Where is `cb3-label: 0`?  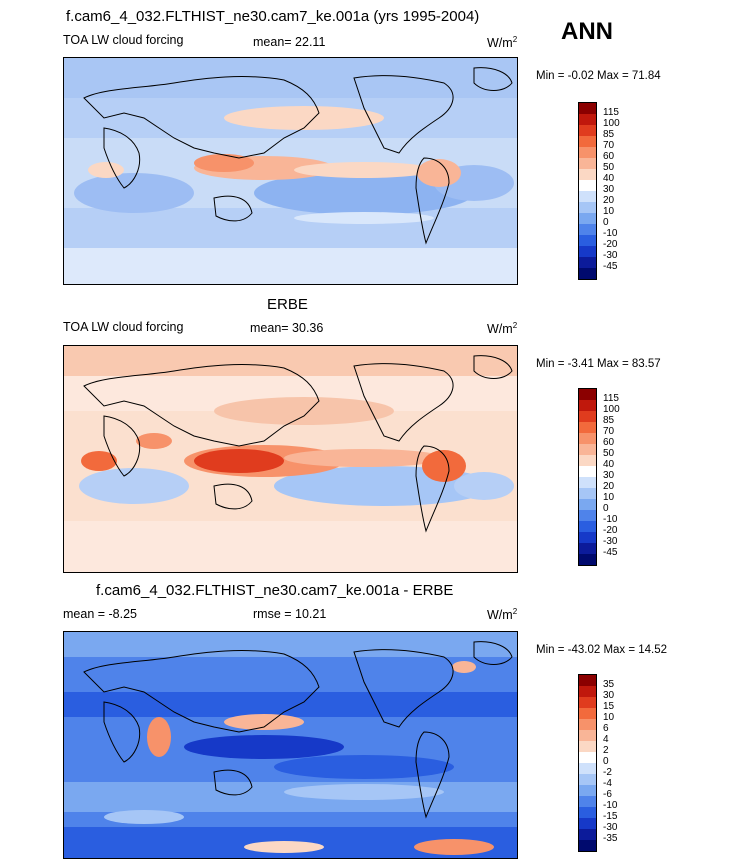
cb3-label: 0 is located at coordinates (606, 761).